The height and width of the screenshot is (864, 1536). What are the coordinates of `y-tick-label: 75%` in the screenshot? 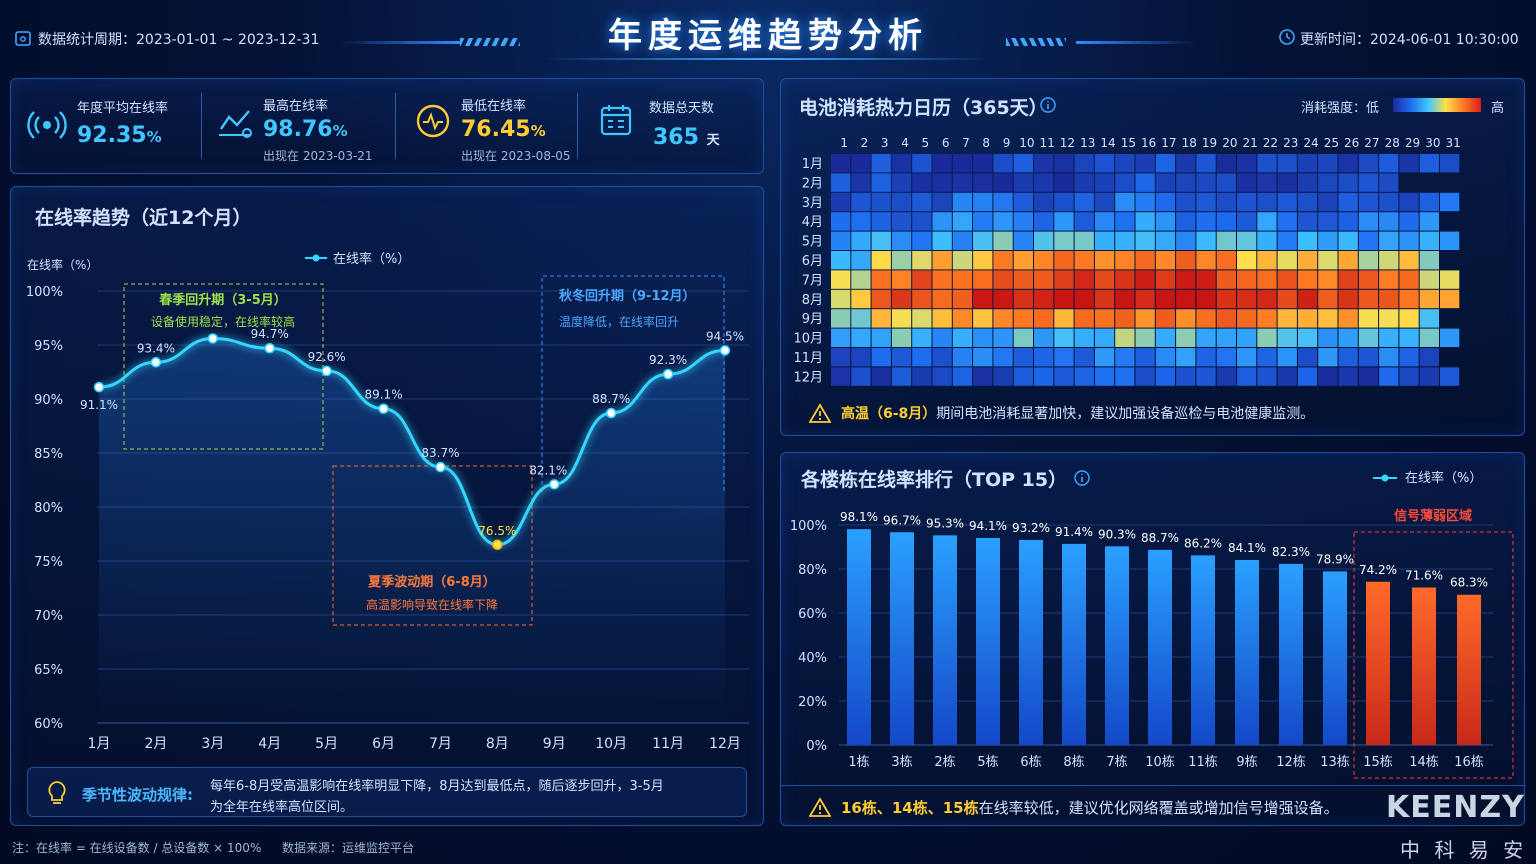 It's located at (48, 562).